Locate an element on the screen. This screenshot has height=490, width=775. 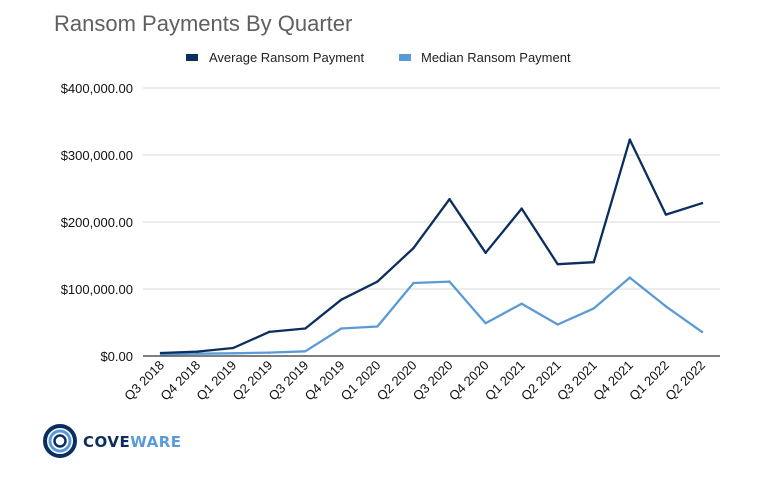
coveware-logo: COVEWARE is located at coordinates (112, 441).